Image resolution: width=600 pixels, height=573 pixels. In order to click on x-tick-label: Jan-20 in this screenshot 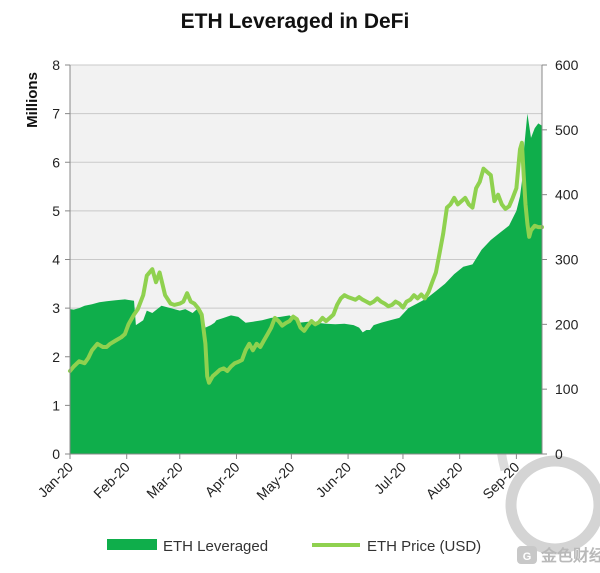, I will do `click(56, 480)`.